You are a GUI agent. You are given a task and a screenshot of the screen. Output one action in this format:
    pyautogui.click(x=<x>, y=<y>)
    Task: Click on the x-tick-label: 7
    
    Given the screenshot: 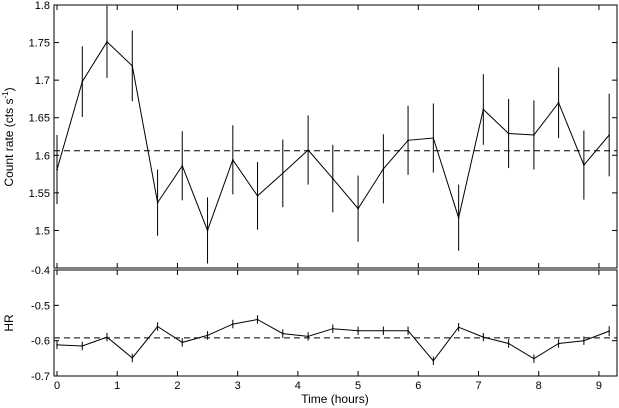 What is the action you would take?
    pyautogui.click(x=478, y=386)
    